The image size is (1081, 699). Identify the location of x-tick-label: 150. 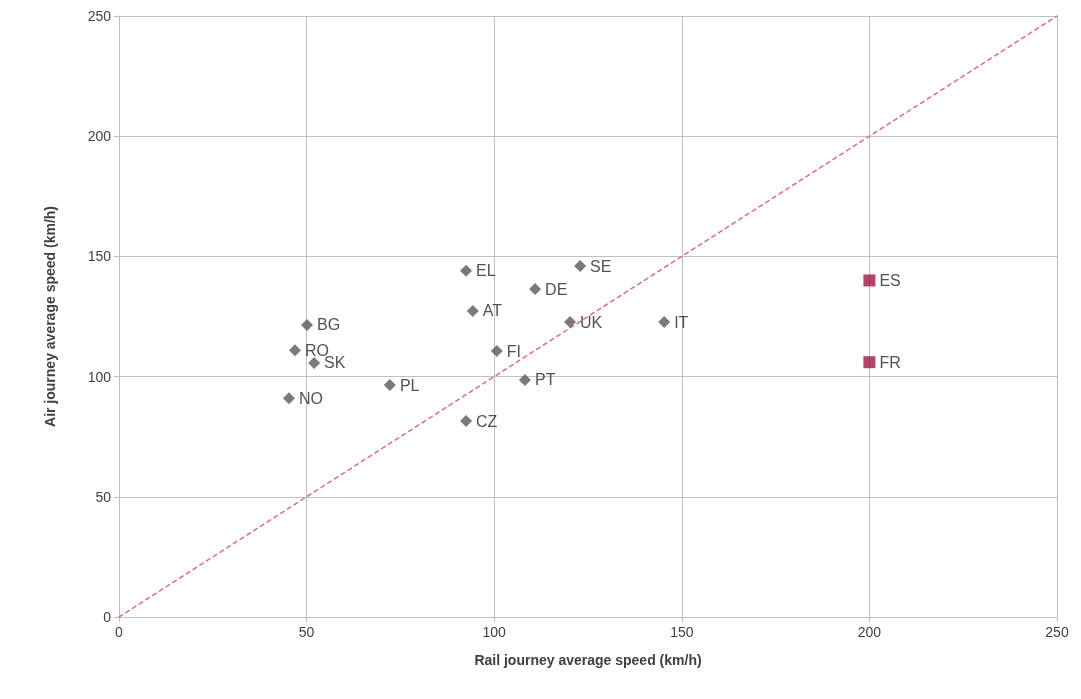
(682, 632).